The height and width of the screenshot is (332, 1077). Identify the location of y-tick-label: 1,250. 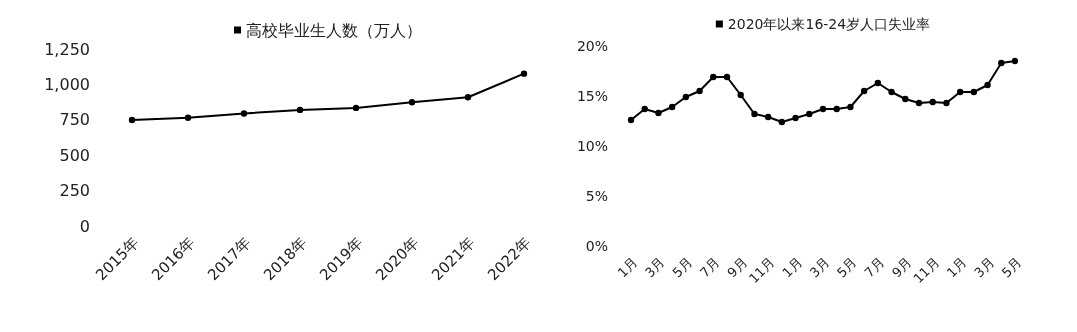
(67, 49).